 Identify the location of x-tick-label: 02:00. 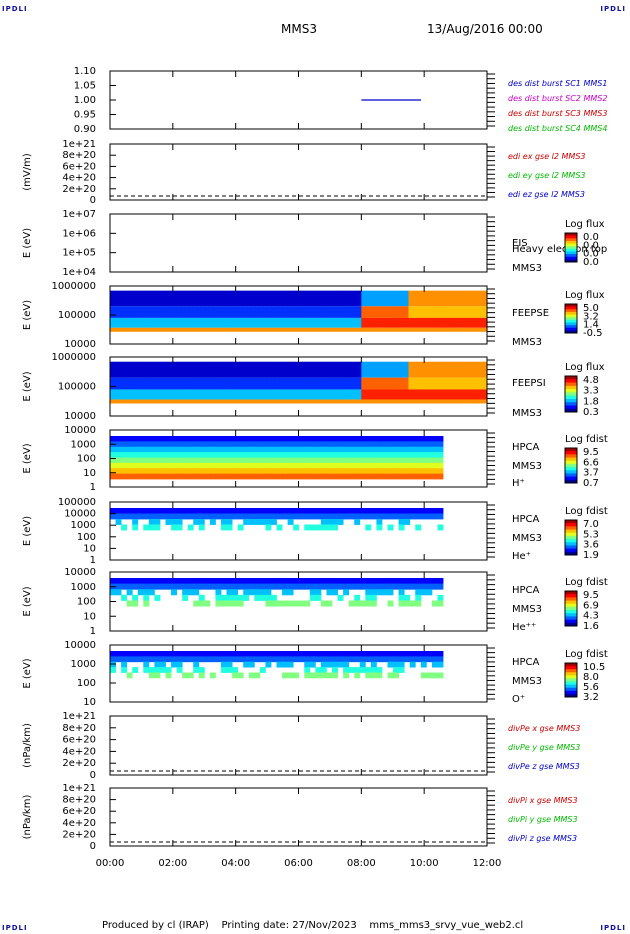
(172, 863).